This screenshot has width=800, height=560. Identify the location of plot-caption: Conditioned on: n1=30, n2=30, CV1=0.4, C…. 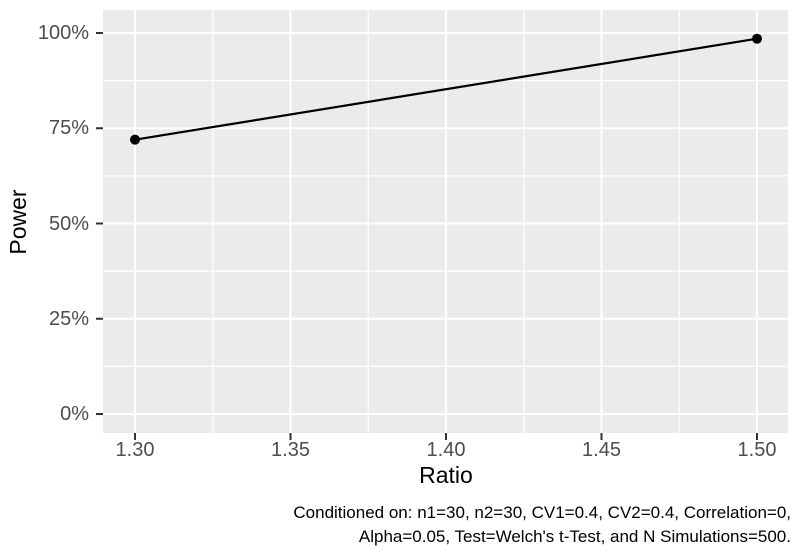
(395, 525).